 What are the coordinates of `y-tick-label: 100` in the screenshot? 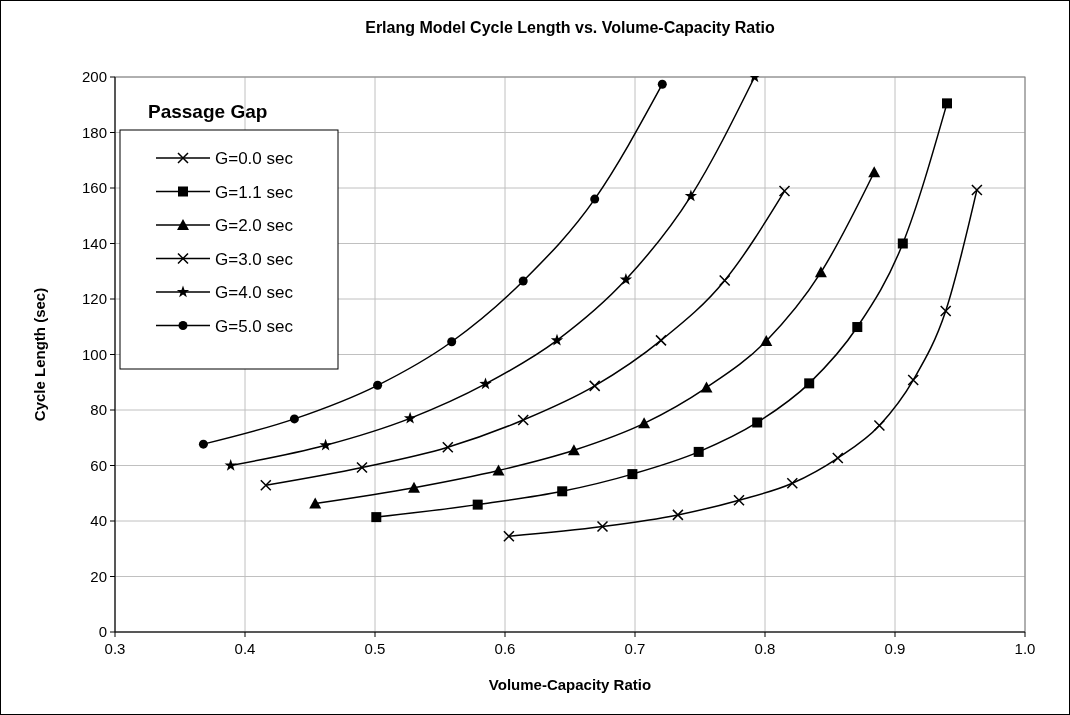 It's located at (94, 354).